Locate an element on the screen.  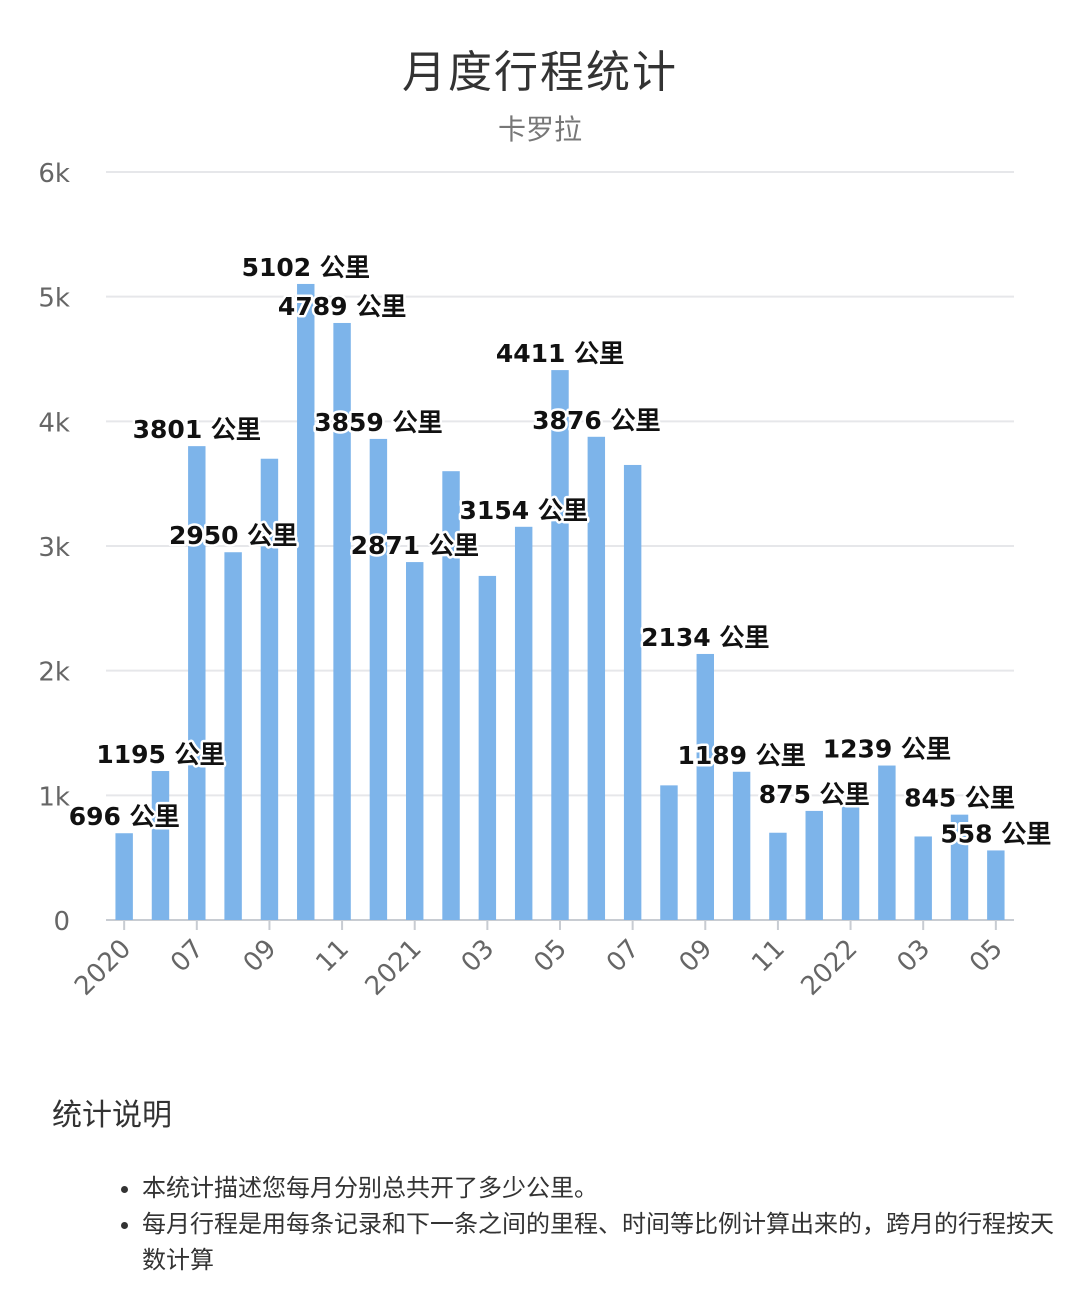
x-tick-label: 2020 is located at coordinates (103, 968).